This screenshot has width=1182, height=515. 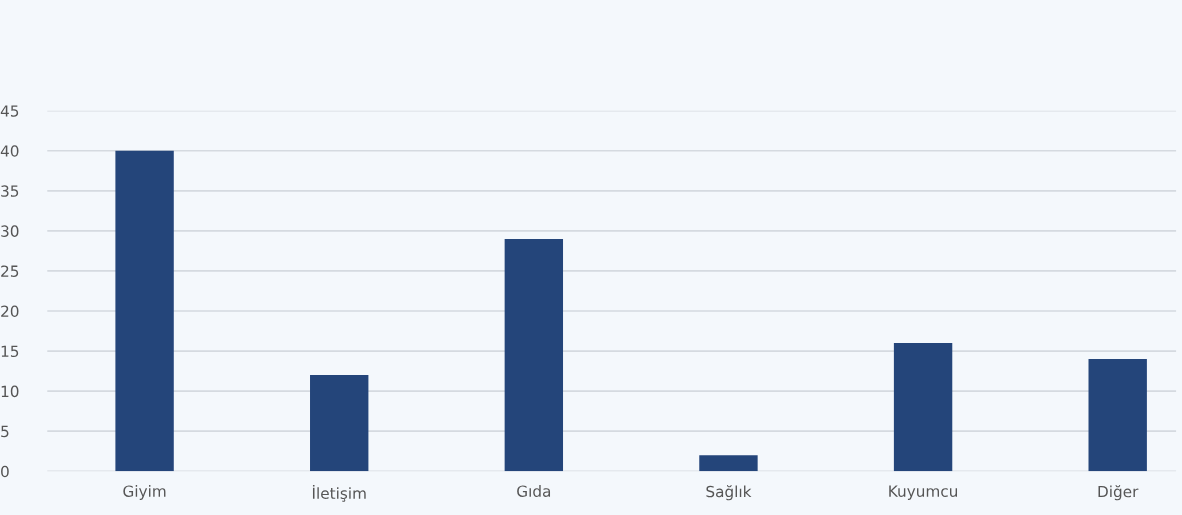 I want to click on x-tick-label: Sağlık, so click(x=729, y=493).